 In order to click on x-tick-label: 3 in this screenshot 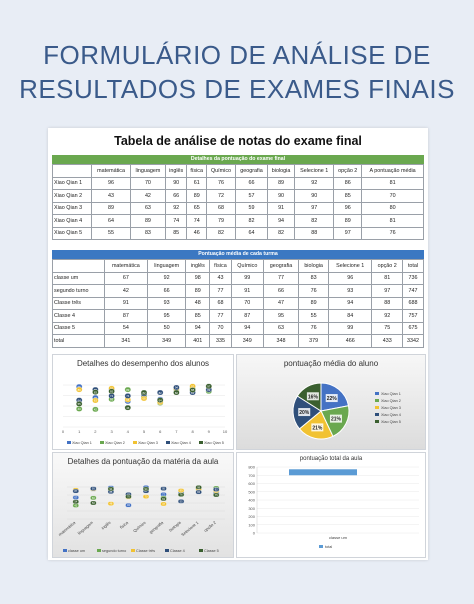, I will do `click(111, 431)`.